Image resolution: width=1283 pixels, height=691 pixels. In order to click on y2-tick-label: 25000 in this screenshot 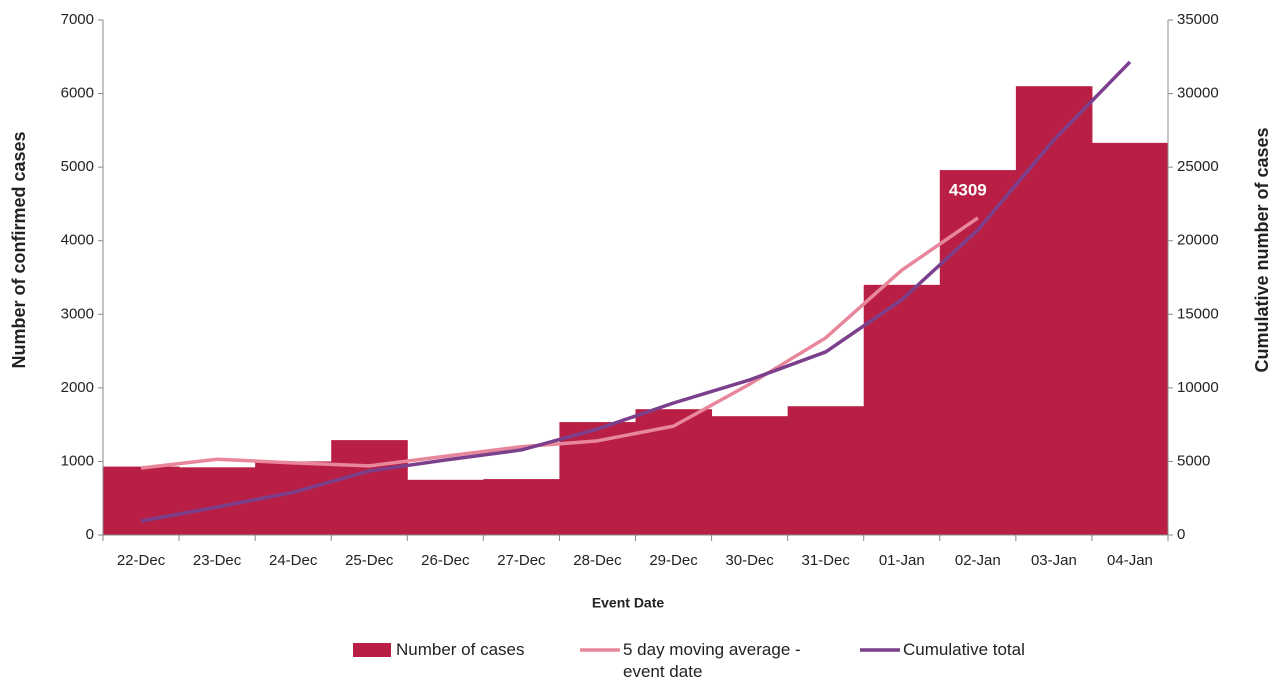, I will do `click(1198, 166)`.